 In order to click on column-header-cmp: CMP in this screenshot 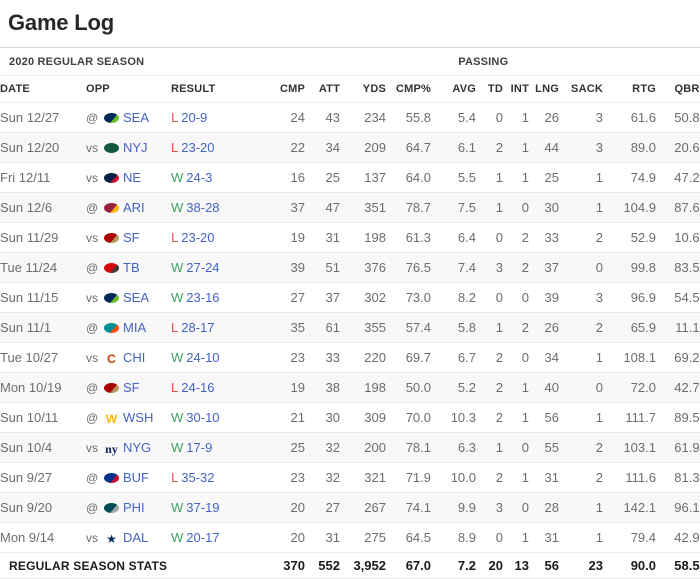, I will do `click(286, 89)`.